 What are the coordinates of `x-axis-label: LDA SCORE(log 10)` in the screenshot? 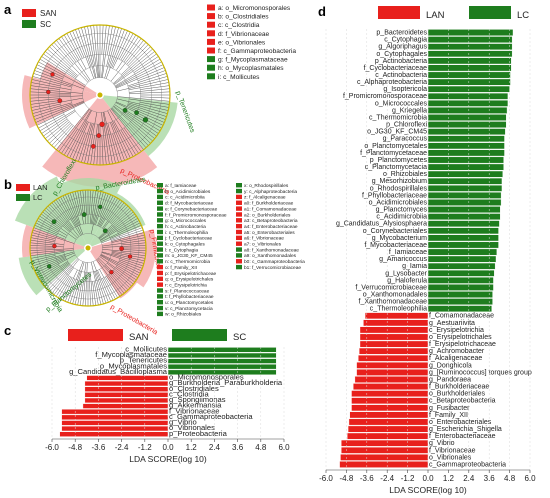 It's located at (428, 490).